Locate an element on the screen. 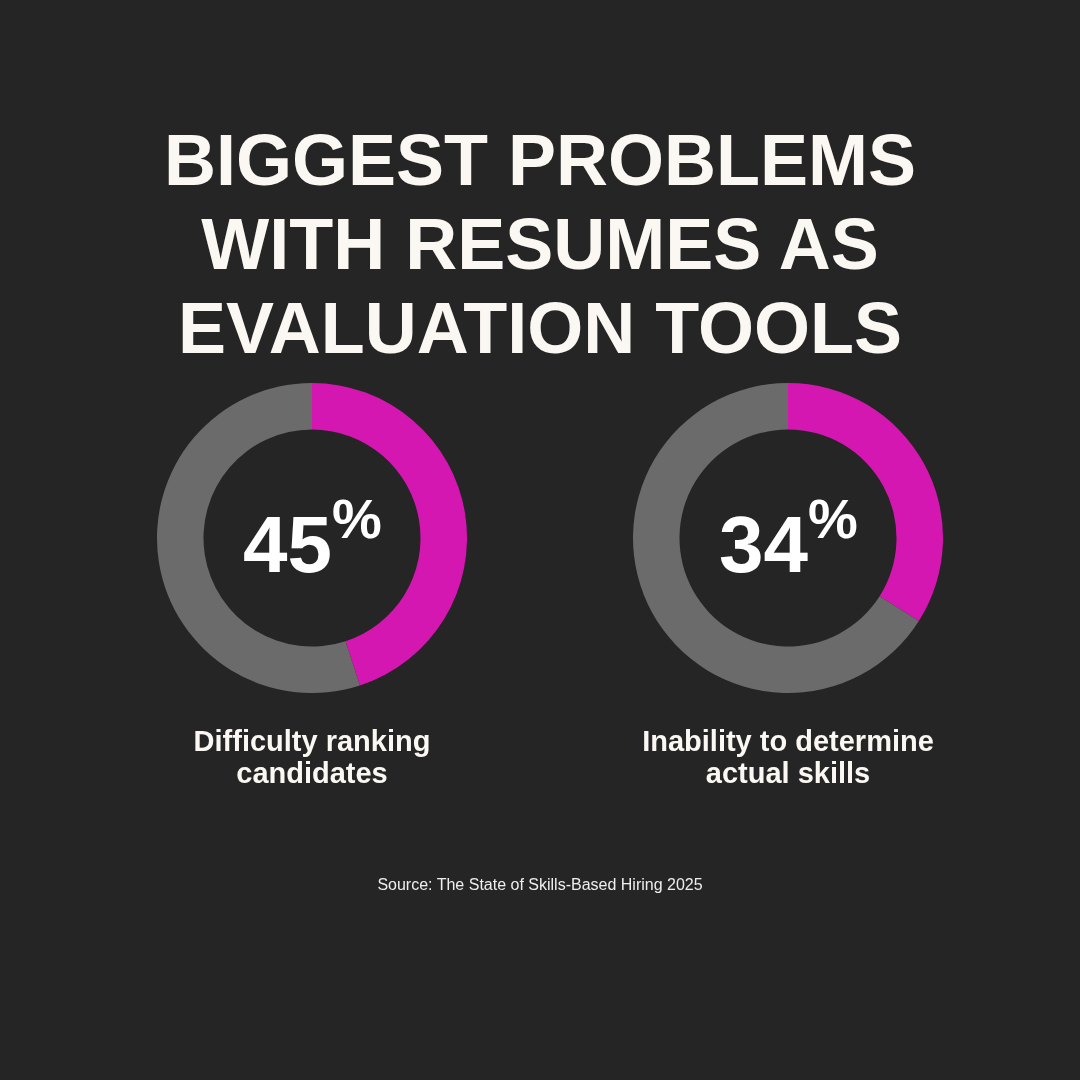 This screenshot has width=1080, height=1080. source-note: Source: The State of Skills-Based Hiring 2025 is located at coordinates (540, 885).